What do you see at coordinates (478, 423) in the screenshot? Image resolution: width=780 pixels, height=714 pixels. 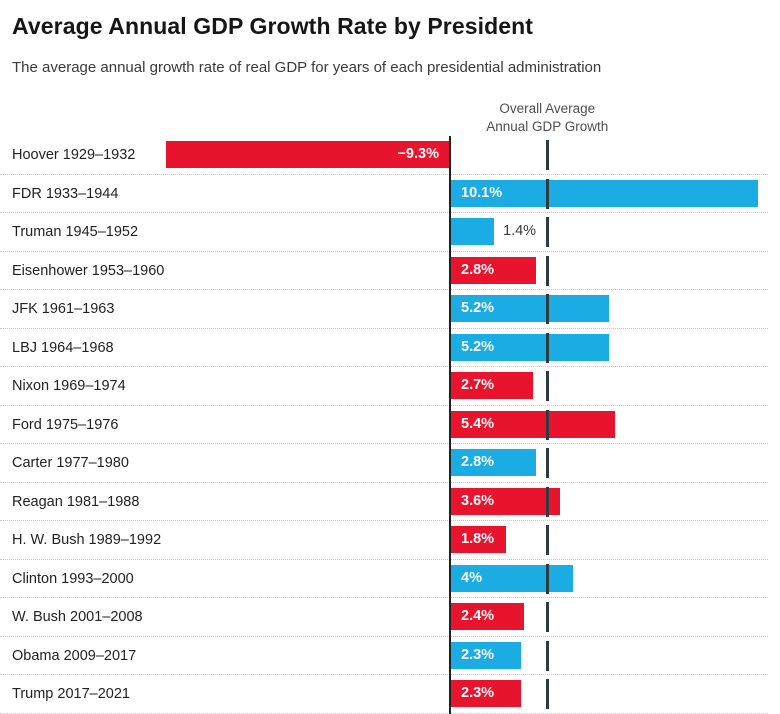 I see `bar-value-label: 5.4%` at bounding box center [478, 423].